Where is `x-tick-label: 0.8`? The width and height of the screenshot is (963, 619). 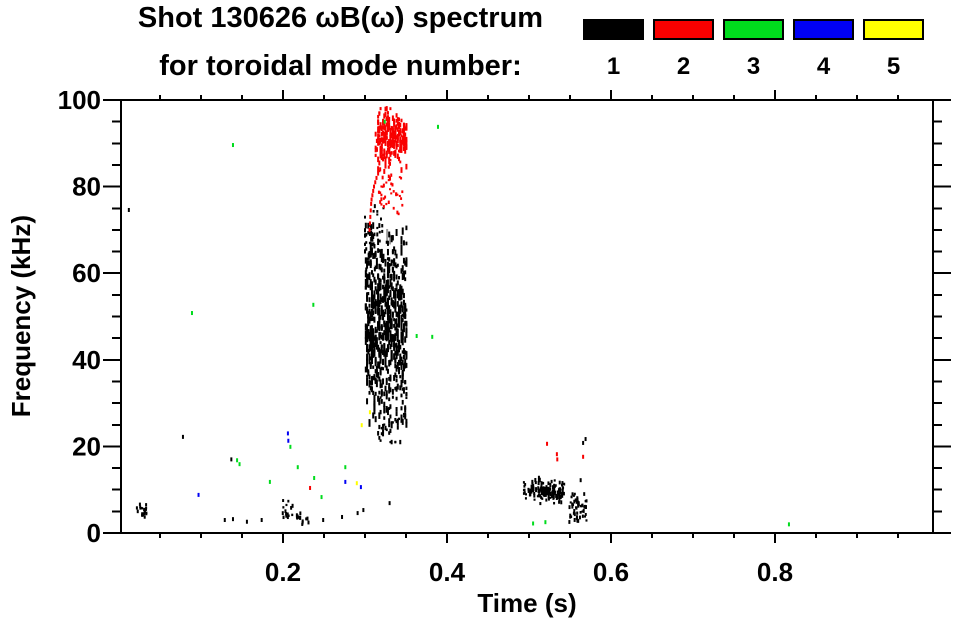
x-tick-label: 0.8 is located at coordinates (775, 572).